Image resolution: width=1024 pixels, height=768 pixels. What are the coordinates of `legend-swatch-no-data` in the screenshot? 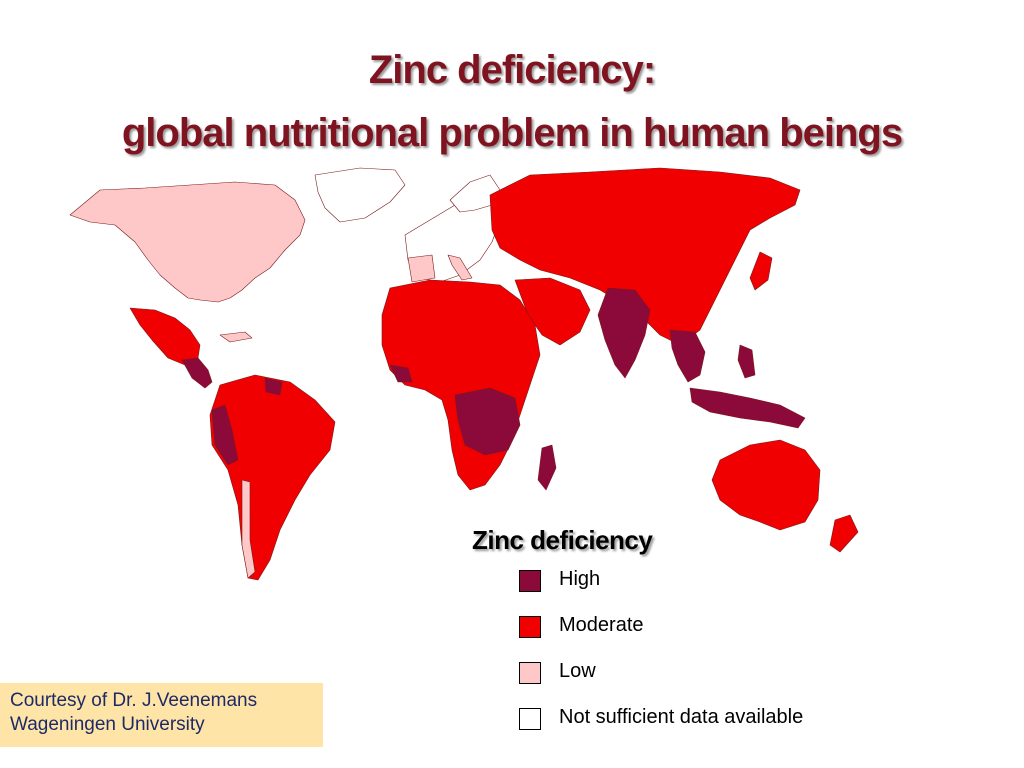 It's located at (530, 719).